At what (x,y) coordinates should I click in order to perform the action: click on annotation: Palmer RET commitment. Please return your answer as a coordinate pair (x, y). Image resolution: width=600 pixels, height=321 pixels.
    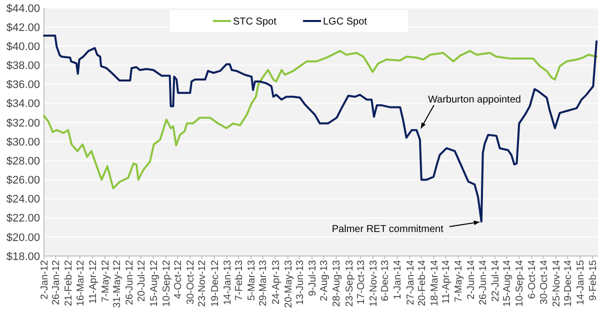
    Looking at the image, I should click on (388, 230).